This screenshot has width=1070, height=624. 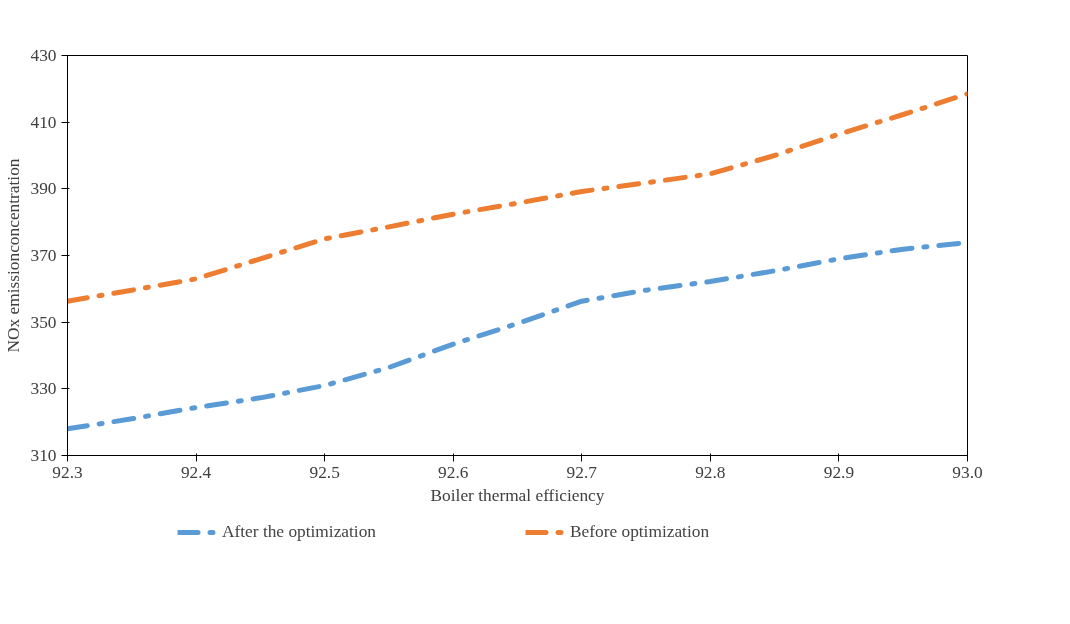 What do you see at coordinates (43, 189) in the screenshot?
I see `y-tick-label: 390` at bounding box center [43, 189].